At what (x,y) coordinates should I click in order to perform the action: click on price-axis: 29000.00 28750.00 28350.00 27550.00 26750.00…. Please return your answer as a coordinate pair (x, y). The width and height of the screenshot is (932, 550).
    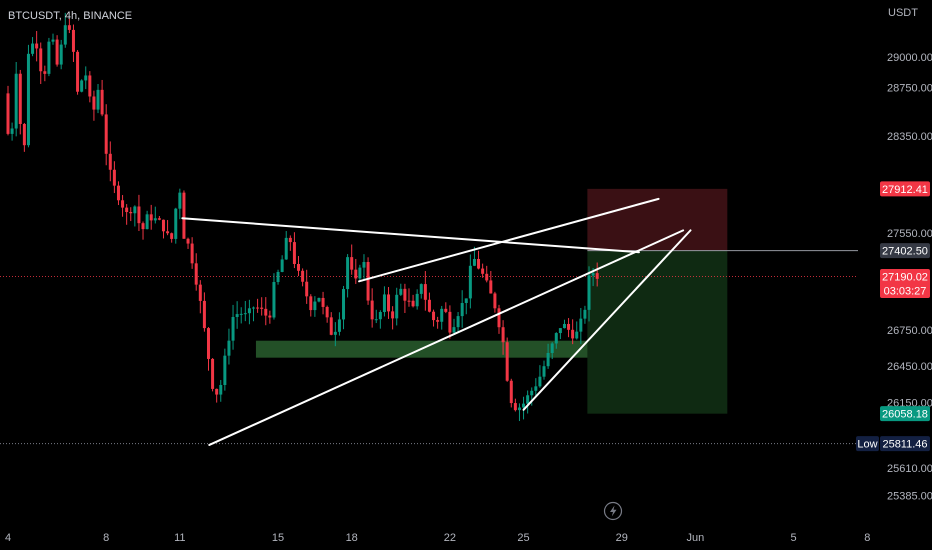
    Looking at the image, I should click on (909, 277).